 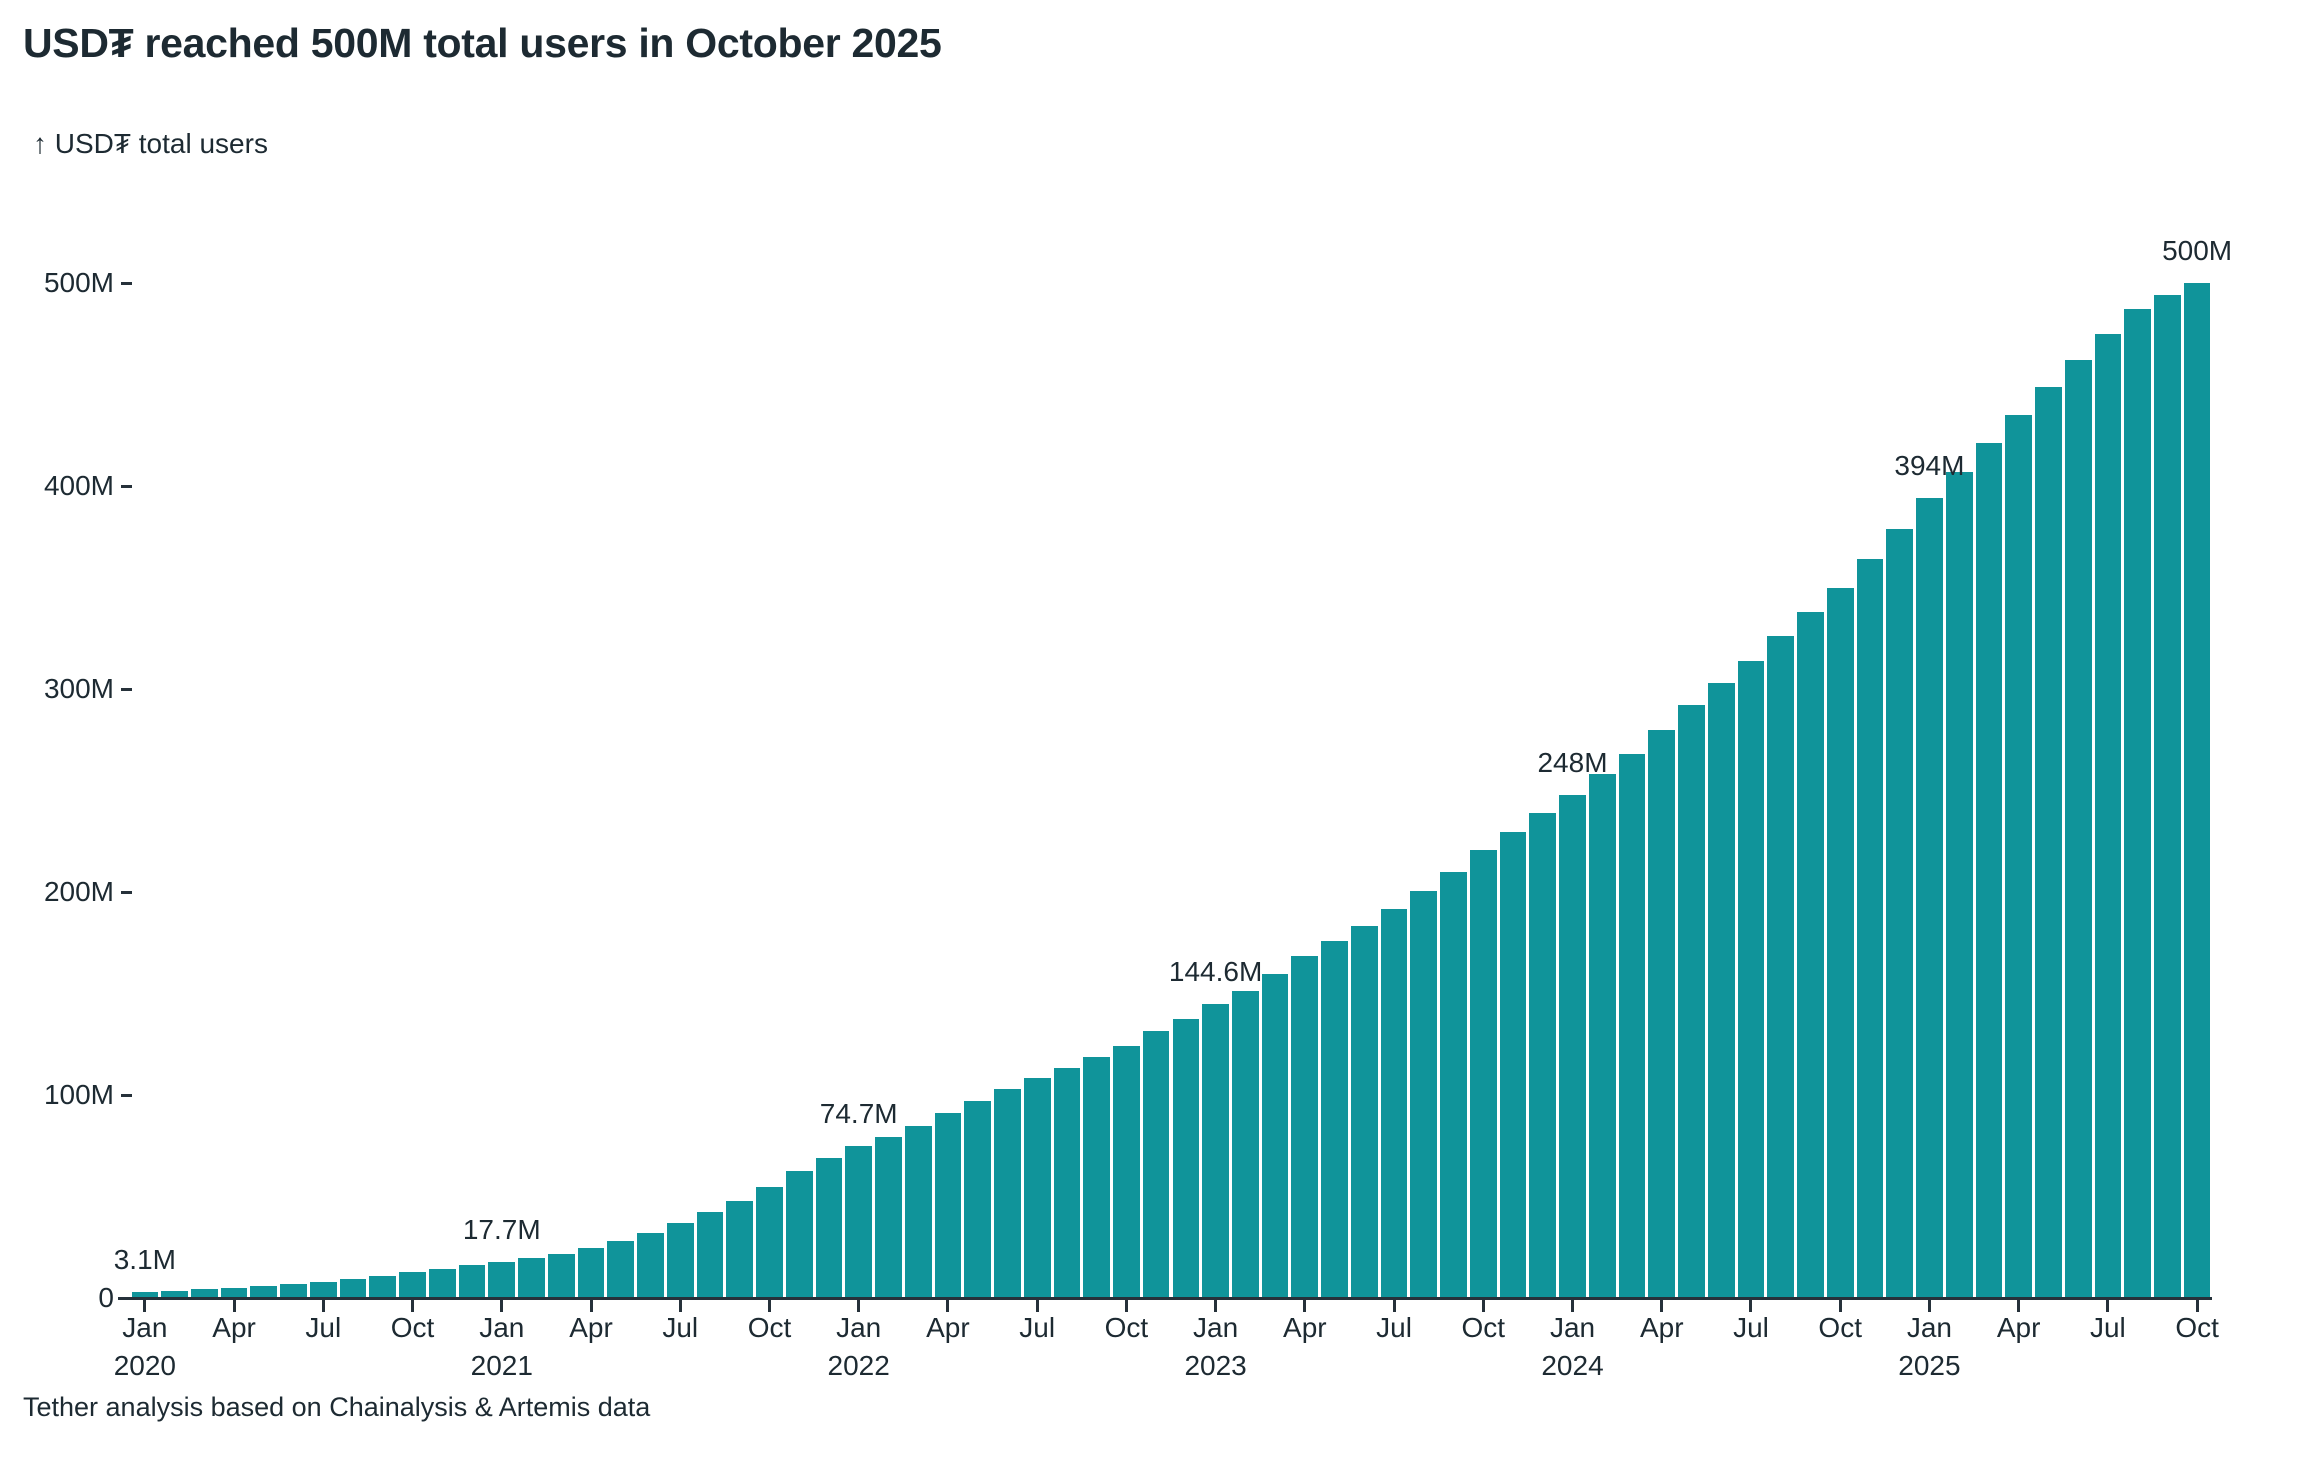 What do you see at coordinates (78, 282) in the screenshot?
I see `y-tick-label: 500M` at bounding box center [78, 282].